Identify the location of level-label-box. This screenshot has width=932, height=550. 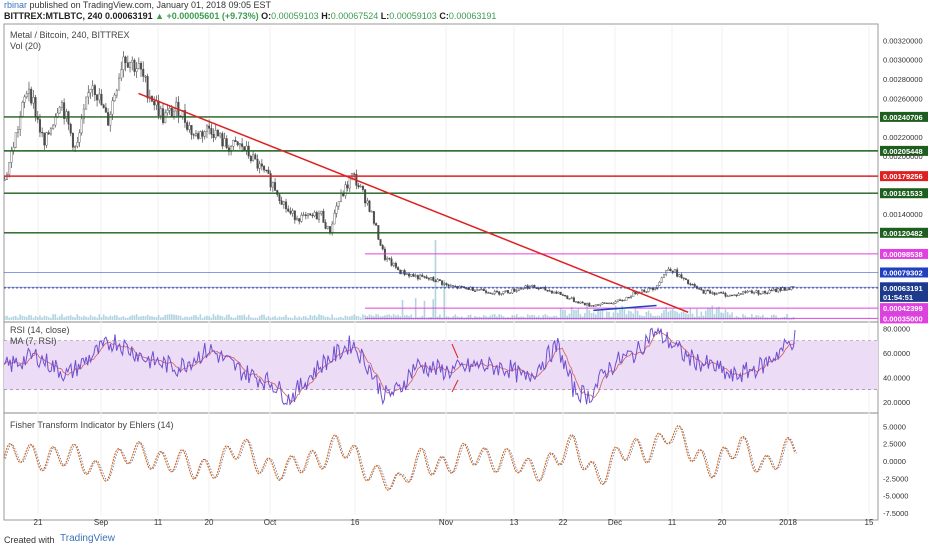
(904, 288).